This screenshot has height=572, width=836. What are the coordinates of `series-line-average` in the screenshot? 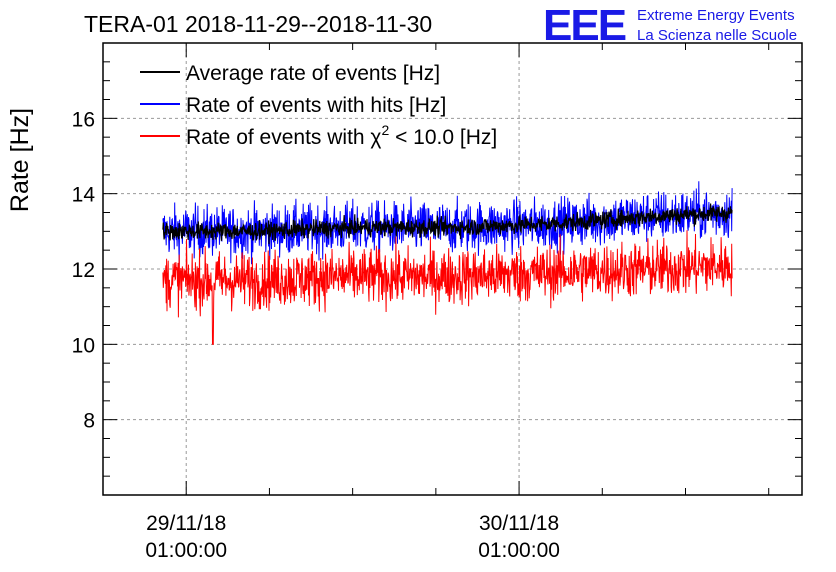 It's located at (447, 224).